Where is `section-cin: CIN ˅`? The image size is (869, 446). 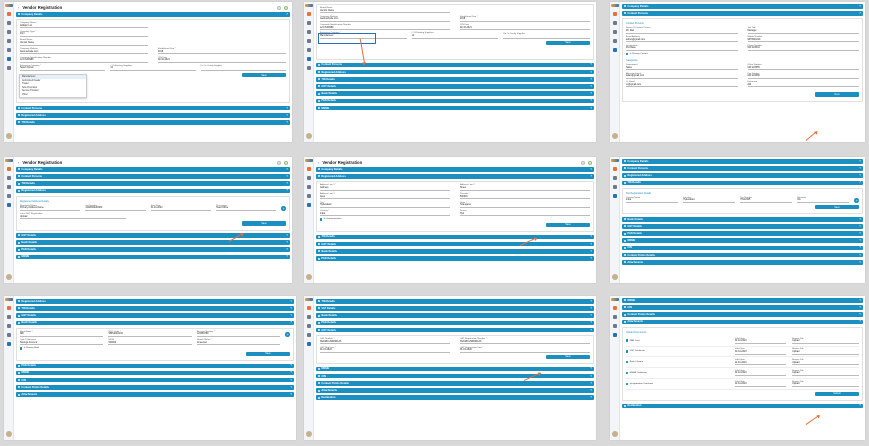 section-cin: CIN ˅ is located at coordinates (742, 248).